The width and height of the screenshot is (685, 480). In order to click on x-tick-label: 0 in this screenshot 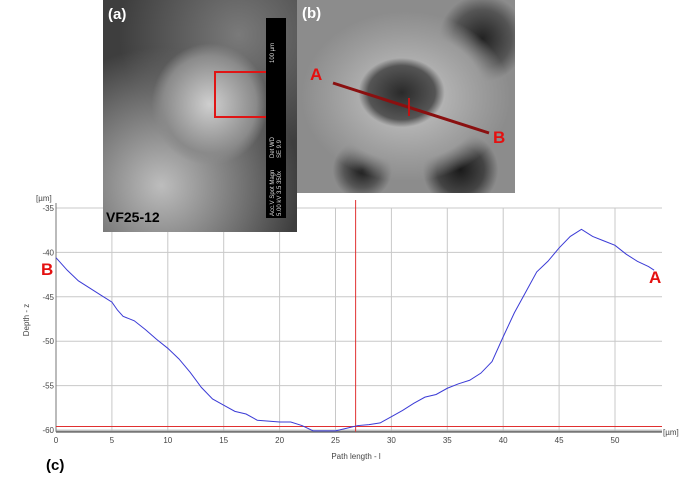, I will do `click(56, 440)`.